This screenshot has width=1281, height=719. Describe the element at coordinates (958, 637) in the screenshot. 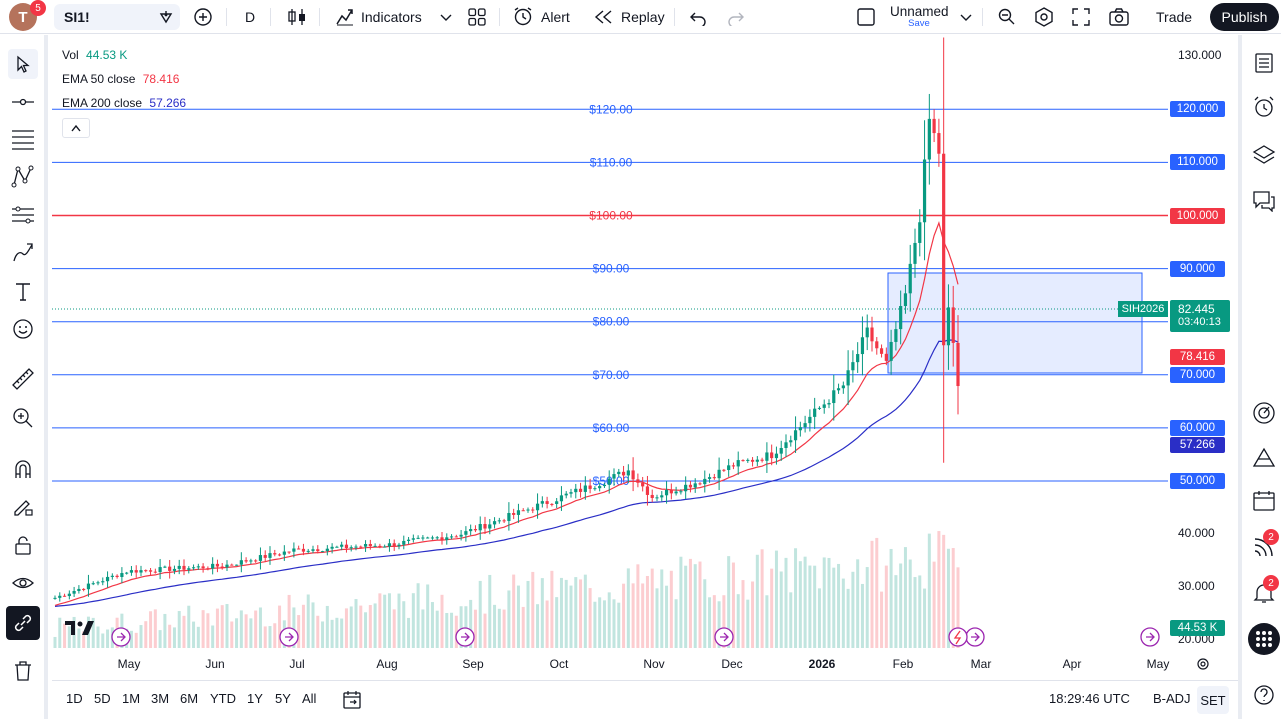

I see `dividend-marker-icon` at that location.